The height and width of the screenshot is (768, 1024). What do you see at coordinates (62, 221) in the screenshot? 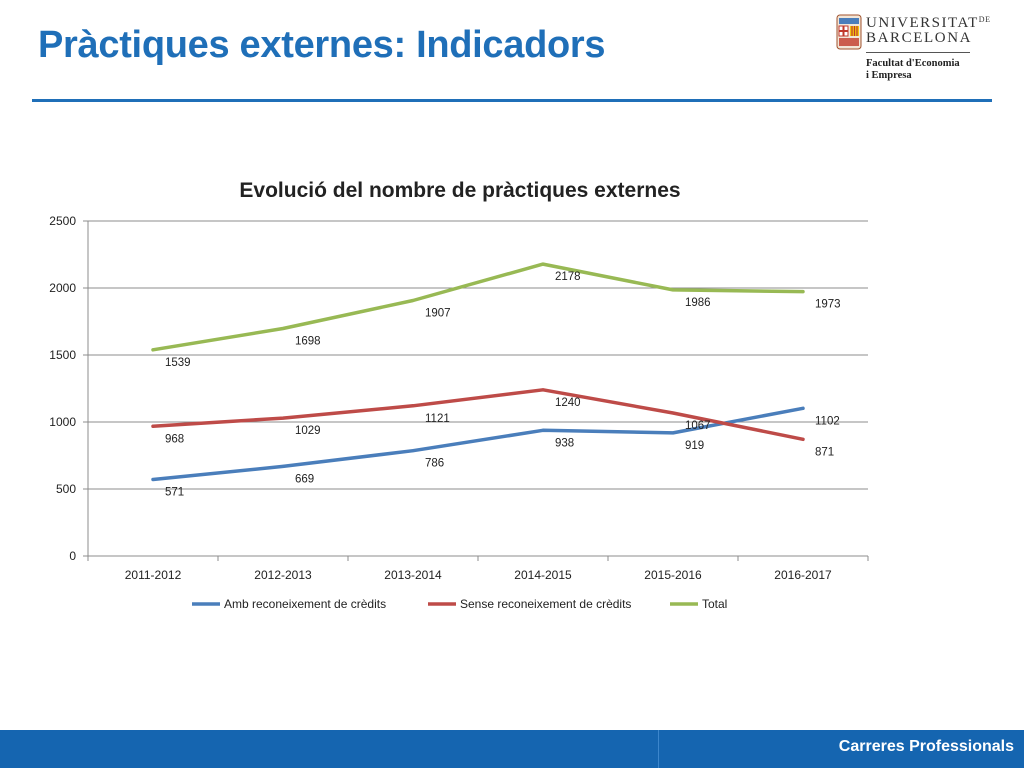
I see `y-tick-label: 2500` at bounding box center [62, 221].